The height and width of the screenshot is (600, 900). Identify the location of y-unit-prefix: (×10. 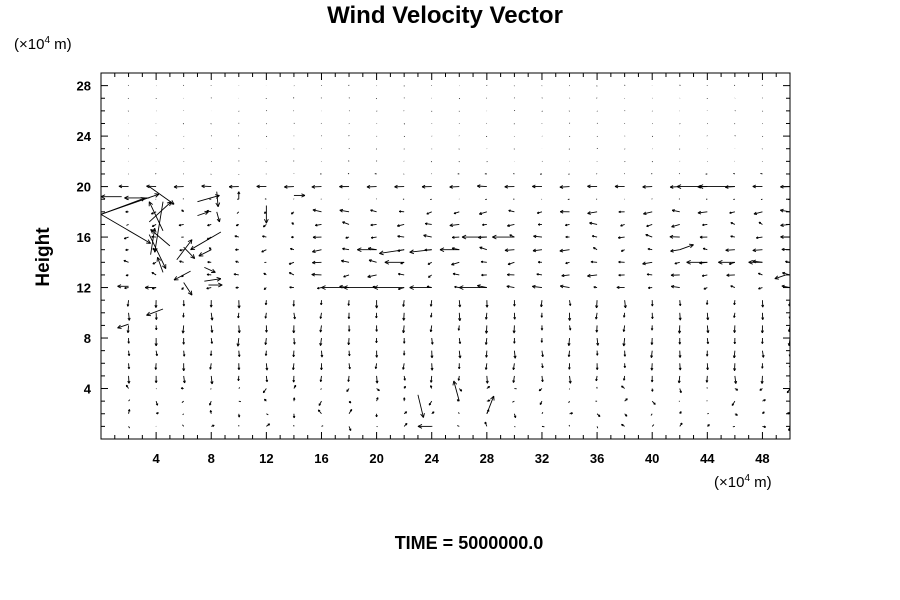
(29, 44).